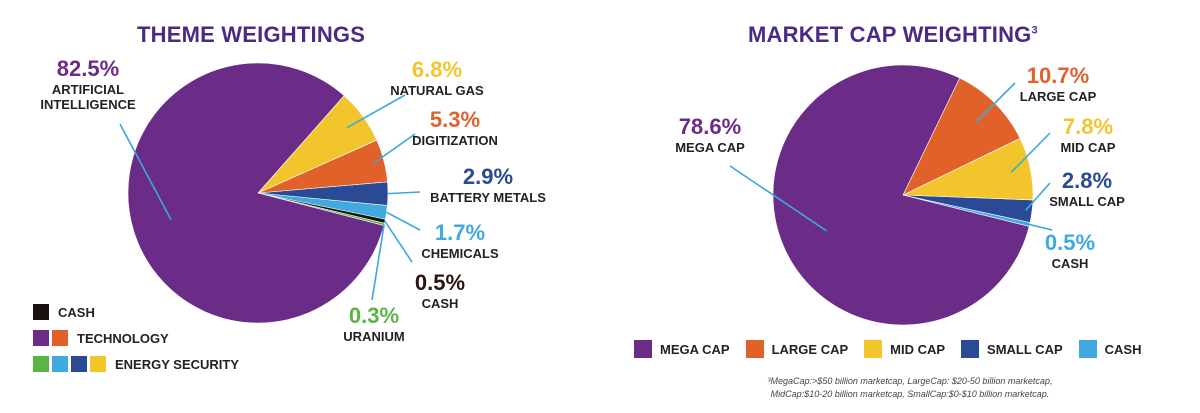  What do you see at coordinates (41, 364) in the screenshot?
I see `legend-swatch-energy-green` at bounding box center [41, 364].